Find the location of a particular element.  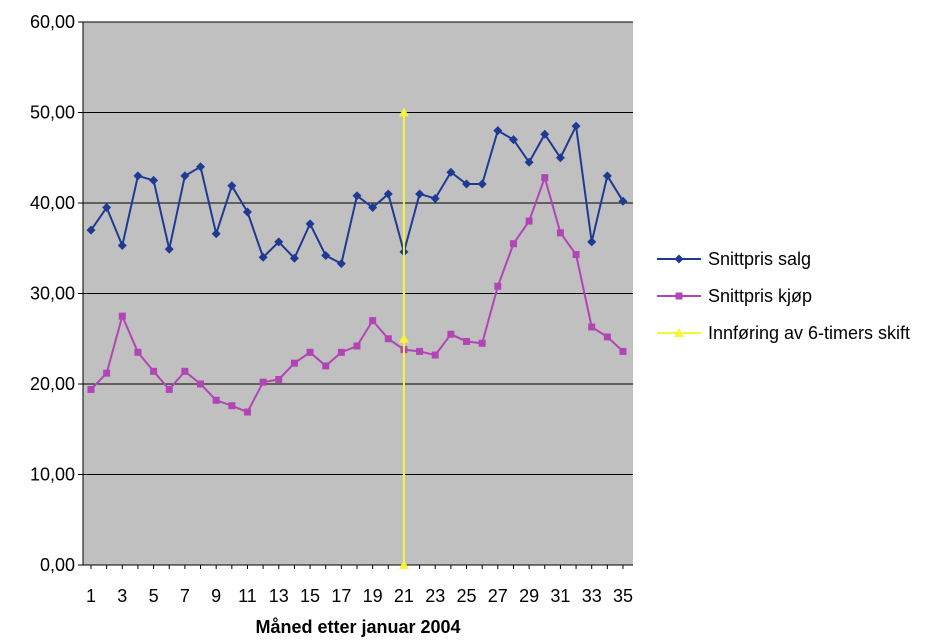

x-tick-label: 25 is located at coordinates (467, 596).